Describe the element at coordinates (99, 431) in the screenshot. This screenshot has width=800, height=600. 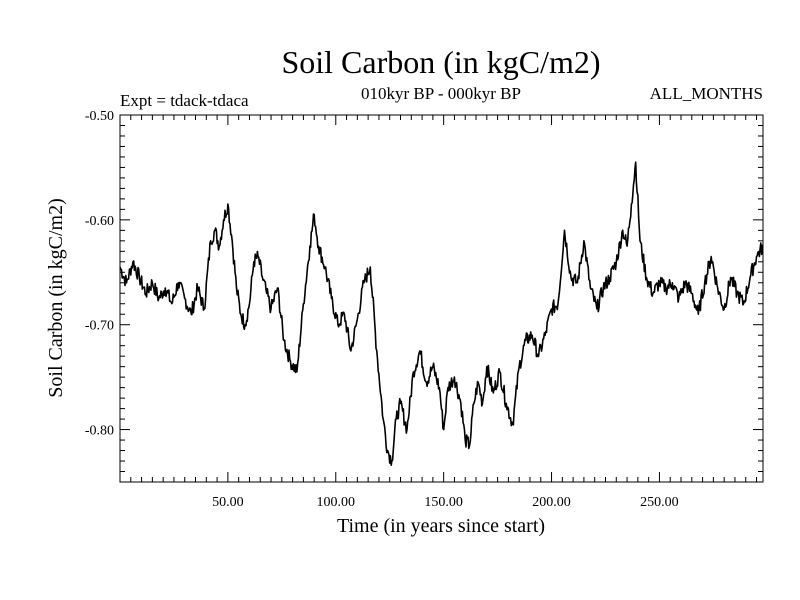
I see `y-tick-label: -0.80` at that location.